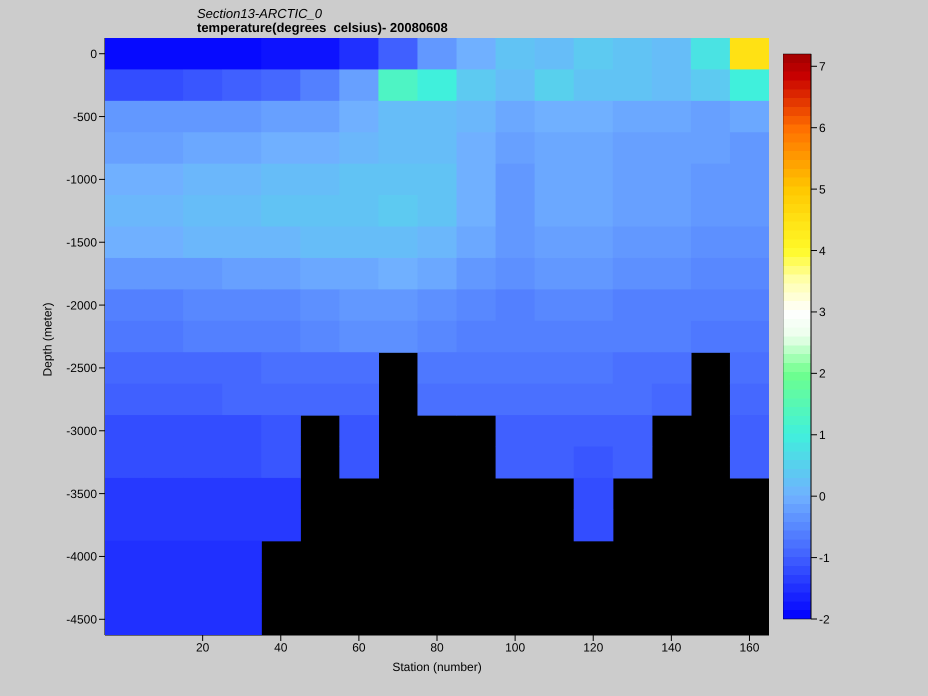 This screenshot has width=928, height=696. I want to click on x-tick-label: 80, so click(437, 647).